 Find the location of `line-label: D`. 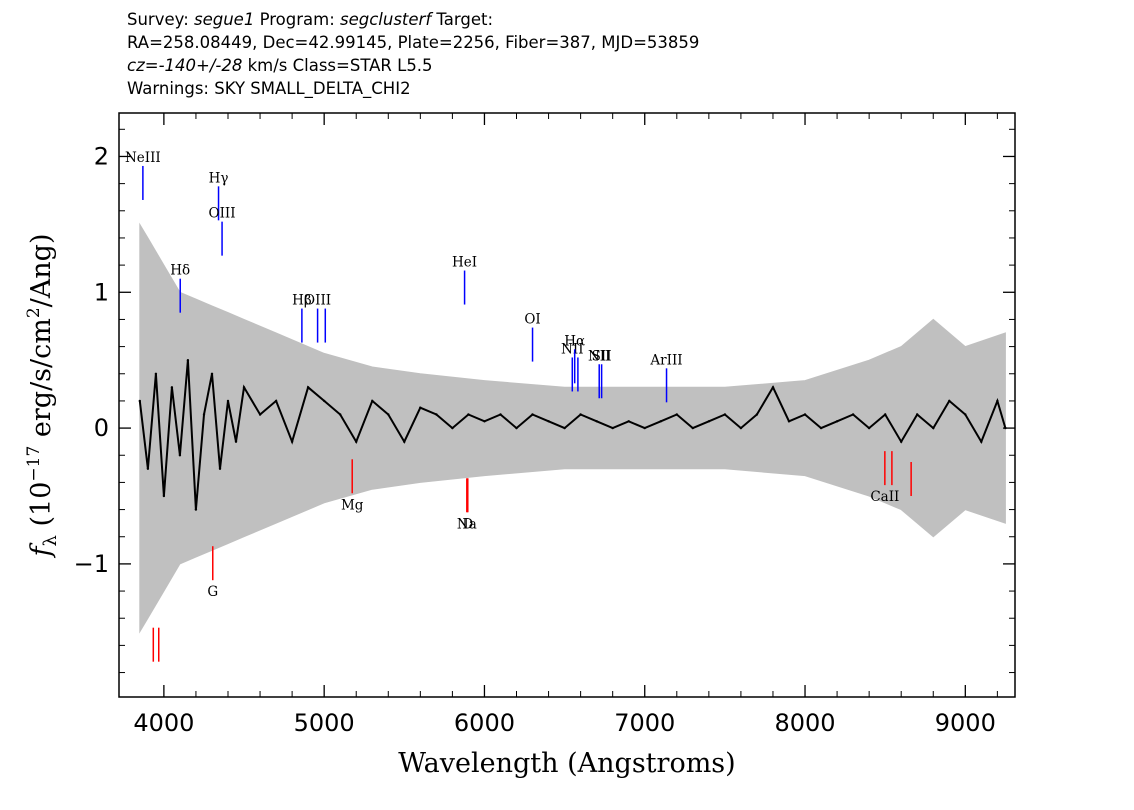

line-label: D is located at coordinates (467, 524).